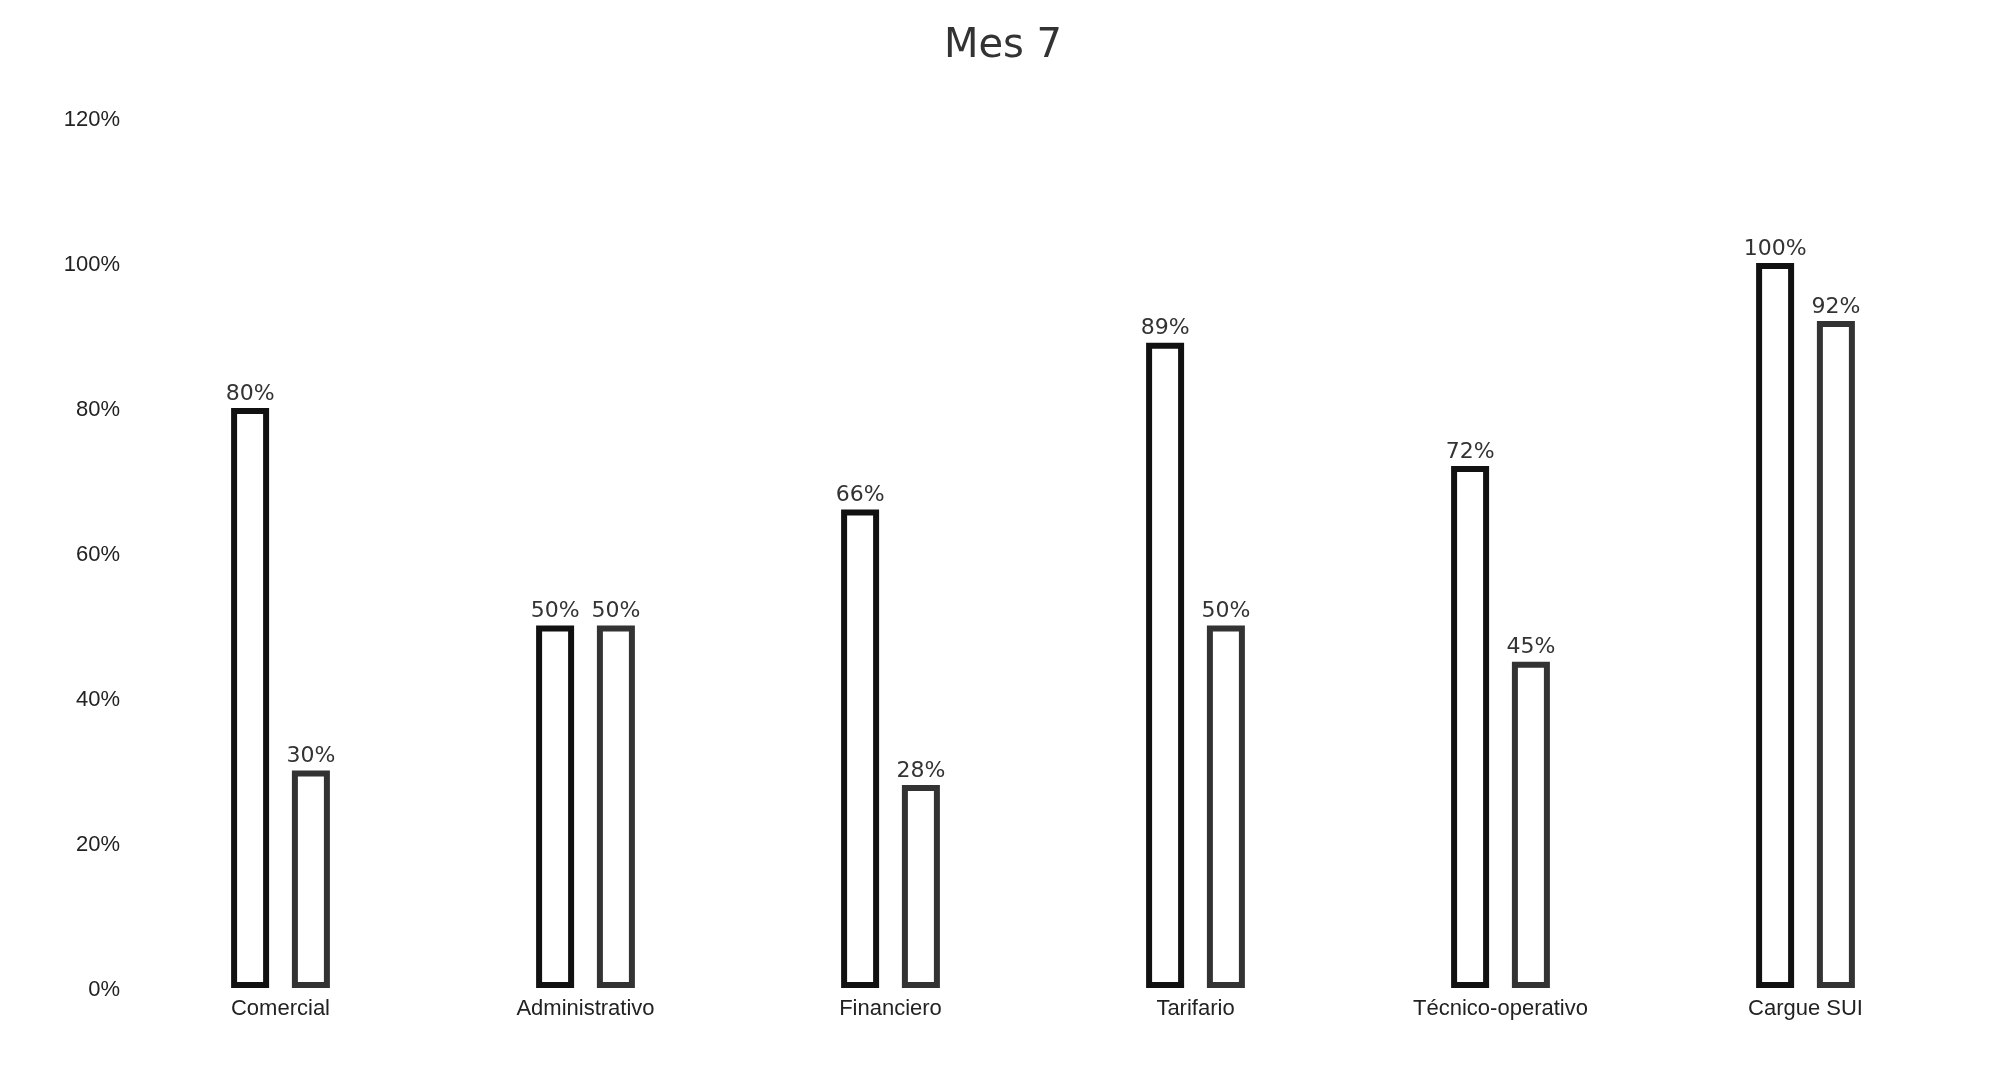 This screenshot has height=1082, width=2013. Describe the element at coordinates (585, 1007) in the screenshot. I see `x-tick-label: Administrativo` at that location.